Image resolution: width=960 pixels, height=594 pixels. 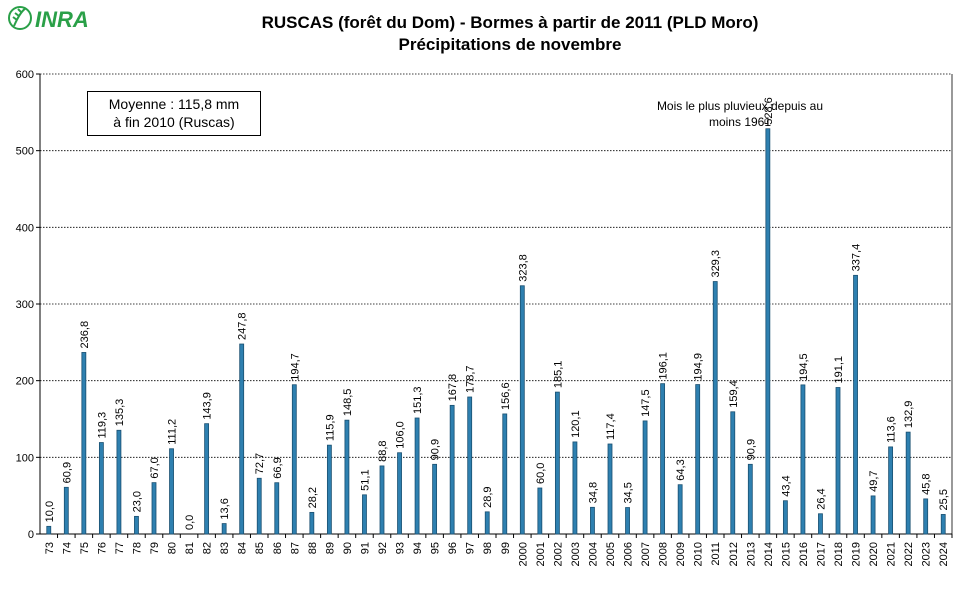 What do you see at coordinates (593, 492) in the screenshot?
I see `value-label-2004: 34,8` at bounding box center [593, 492].